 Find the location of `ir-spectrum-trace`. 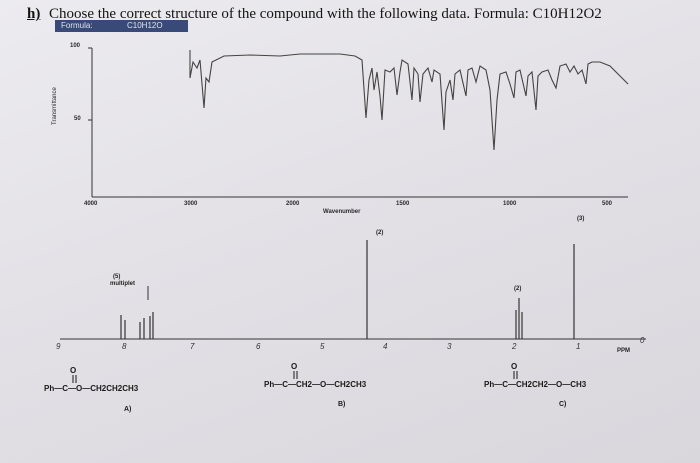

ir-spectrum-trace is located at coordinates (409, 100).